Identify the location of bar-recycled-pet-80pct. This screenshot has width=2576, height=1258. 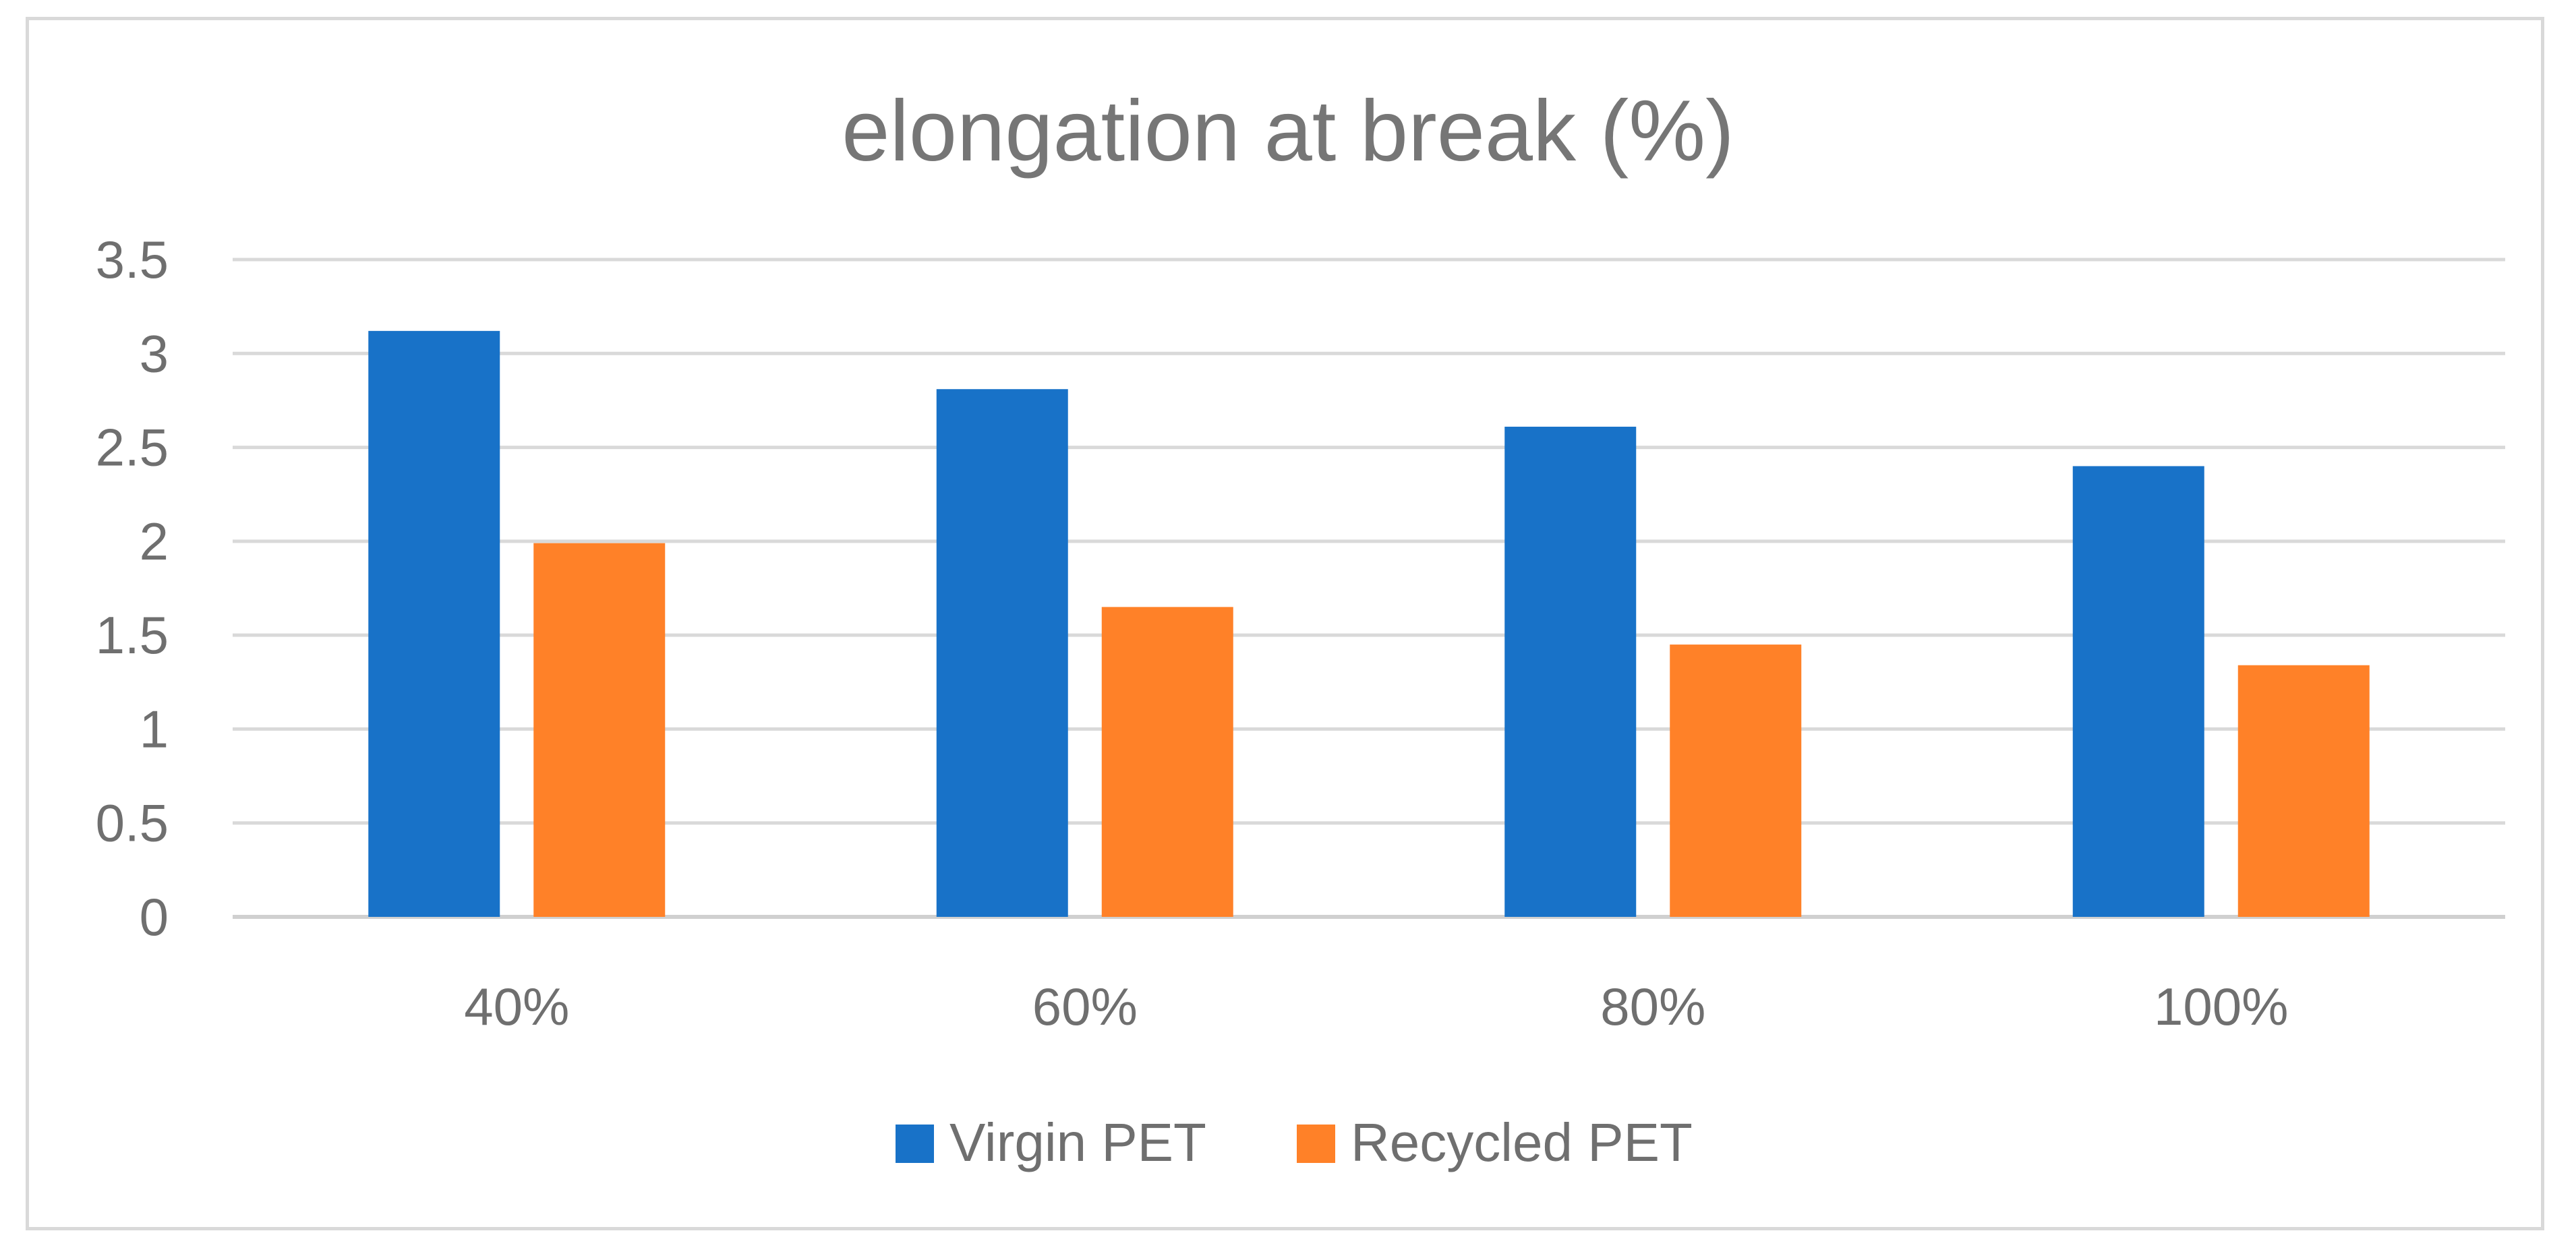
(1736, 781).